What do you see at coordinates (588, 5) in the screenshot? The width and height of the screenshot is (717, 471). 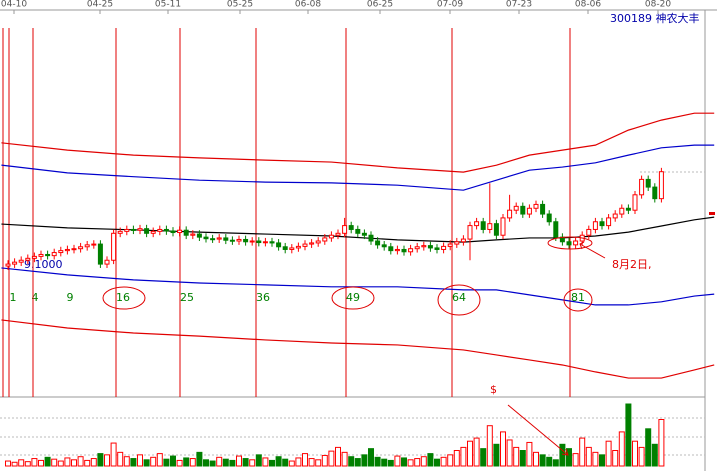 I see `x-tick-label: 08-06` at bounding box center [588, 5].